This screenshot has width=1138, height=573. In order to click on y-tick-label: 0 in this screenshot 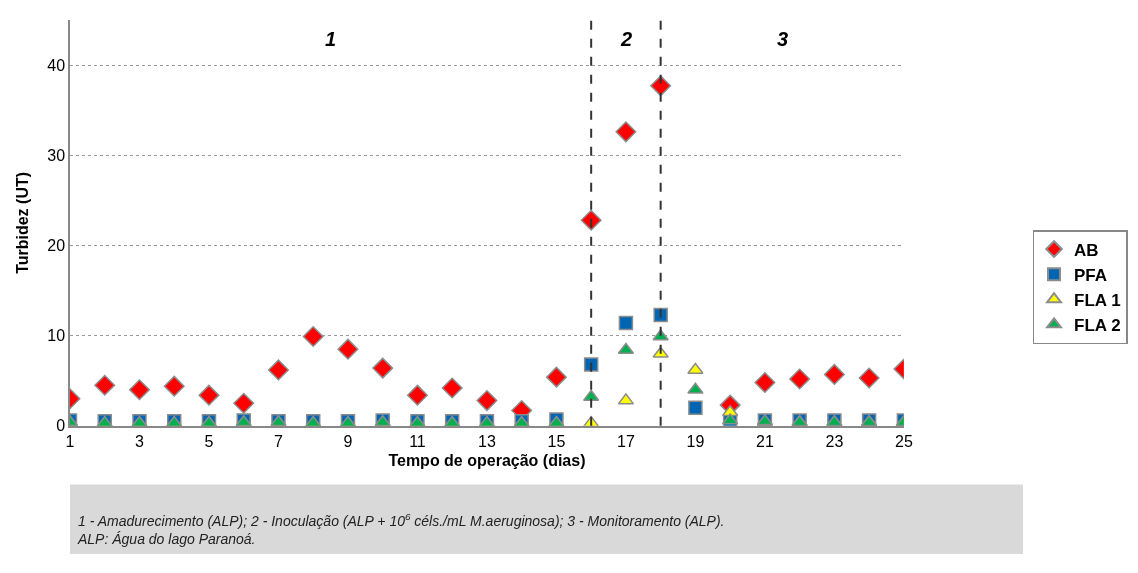, I will do `click(61, 426)`.